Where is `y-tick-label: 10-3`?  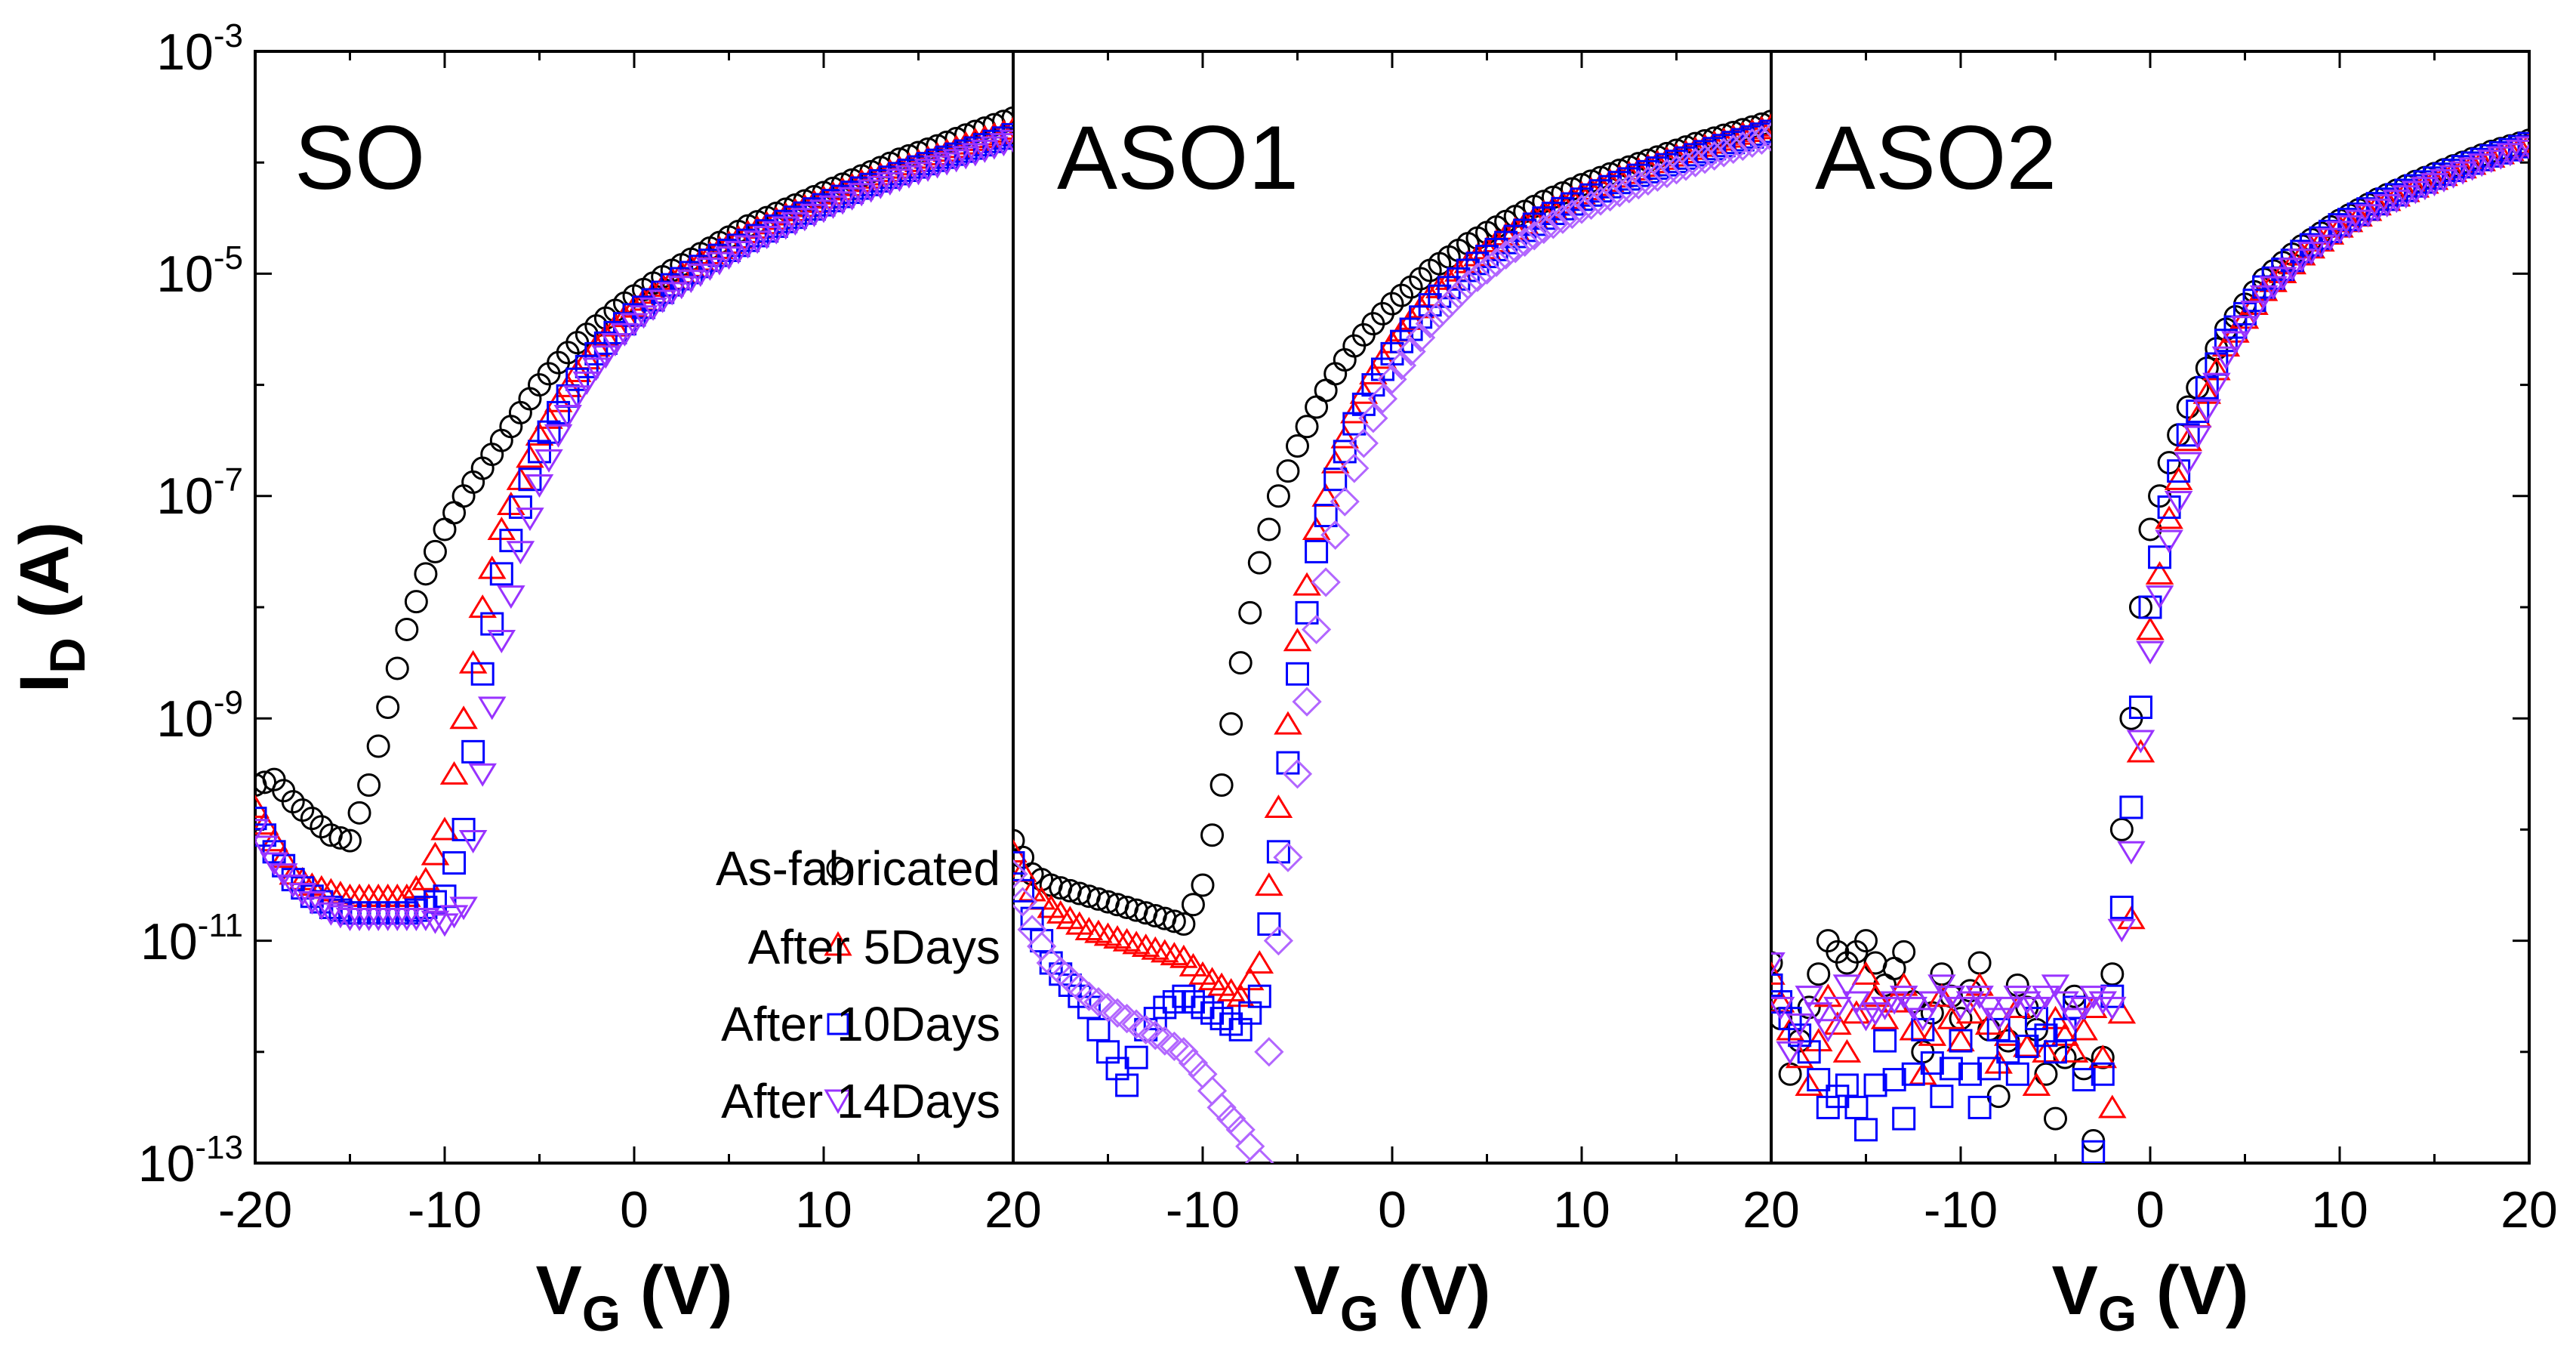
y-tick-label: 10-3 is located at coordinates (200, 49).